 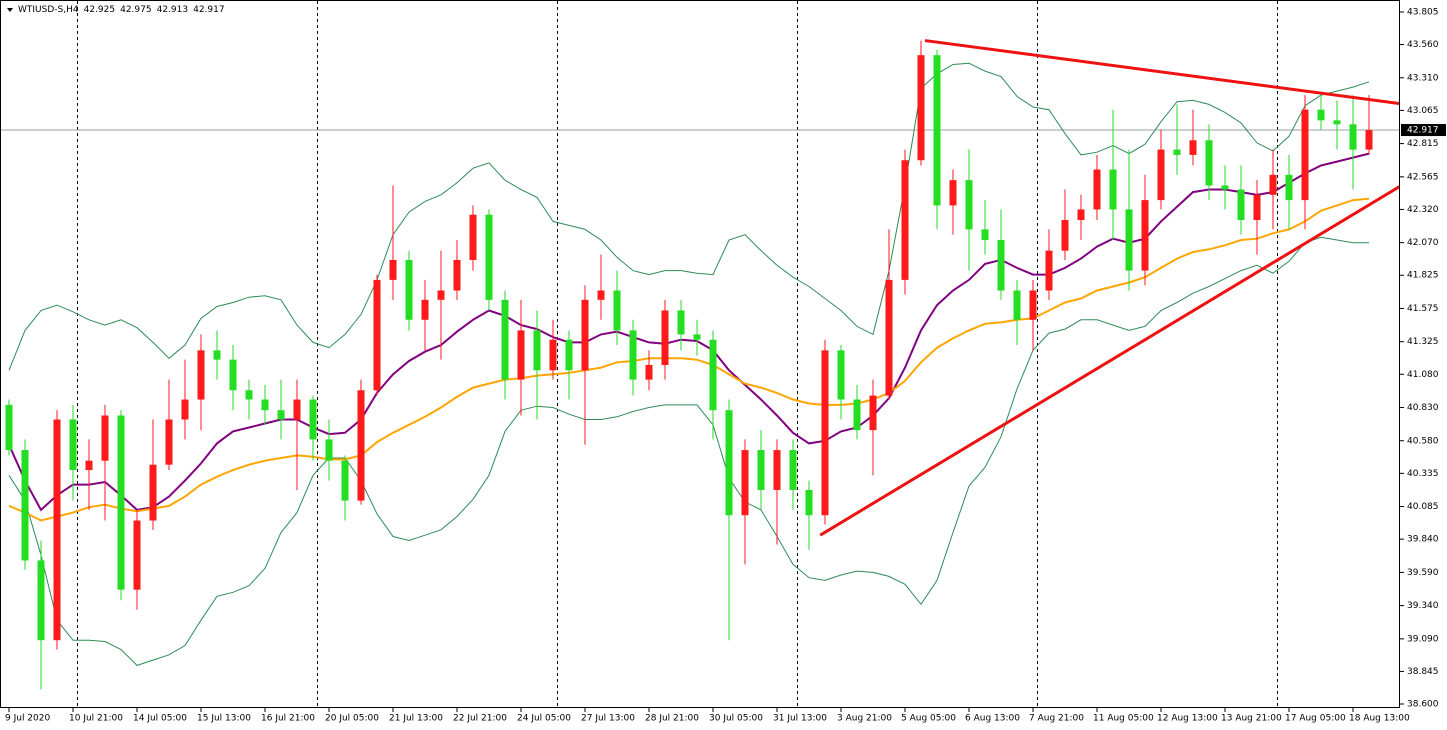 I want to click on y-tick-label: 43.310, so click(x=1423, y=78).